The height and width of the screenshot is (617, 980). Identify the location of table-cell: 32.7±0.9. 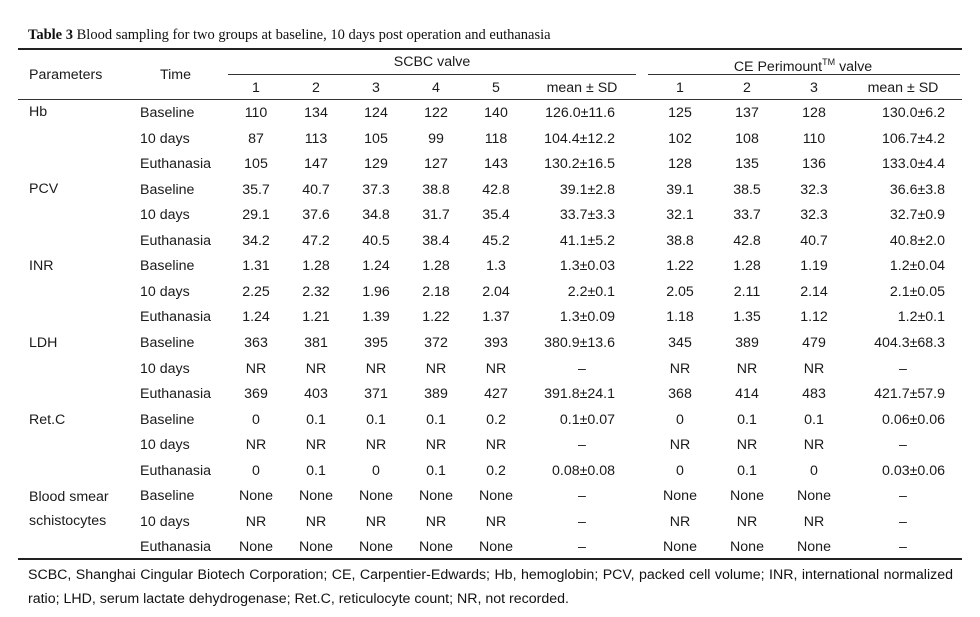
(917, 215).